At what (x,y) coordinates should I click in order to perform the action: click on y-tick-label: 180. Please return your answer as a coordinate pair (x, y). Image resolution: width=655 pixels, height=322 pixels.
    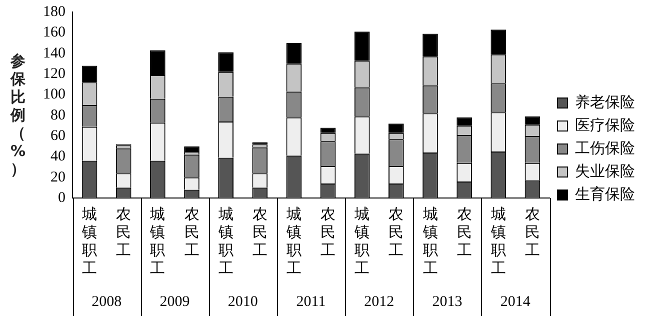
    Looking at the image, I should click on (54, 12).